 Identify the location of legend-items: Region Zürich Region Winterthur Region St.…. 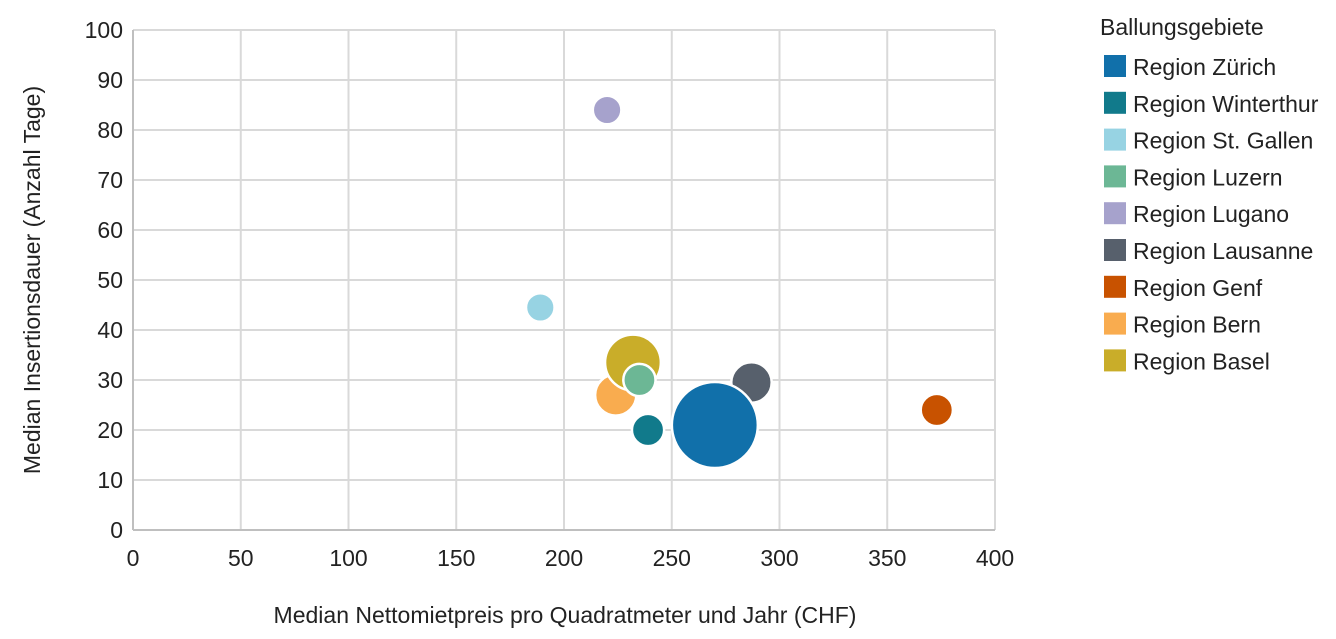
(1211, 214).